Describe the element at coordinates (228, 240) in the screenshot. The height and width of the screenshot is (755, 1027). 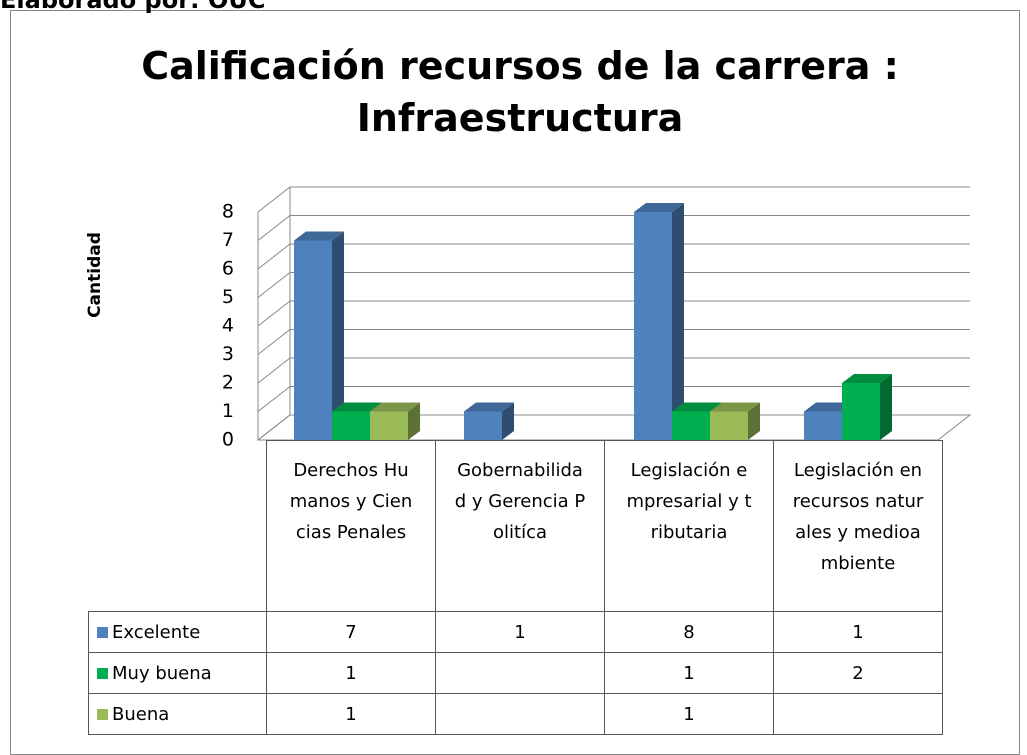
I see `y-tick-label: 7` at that location.